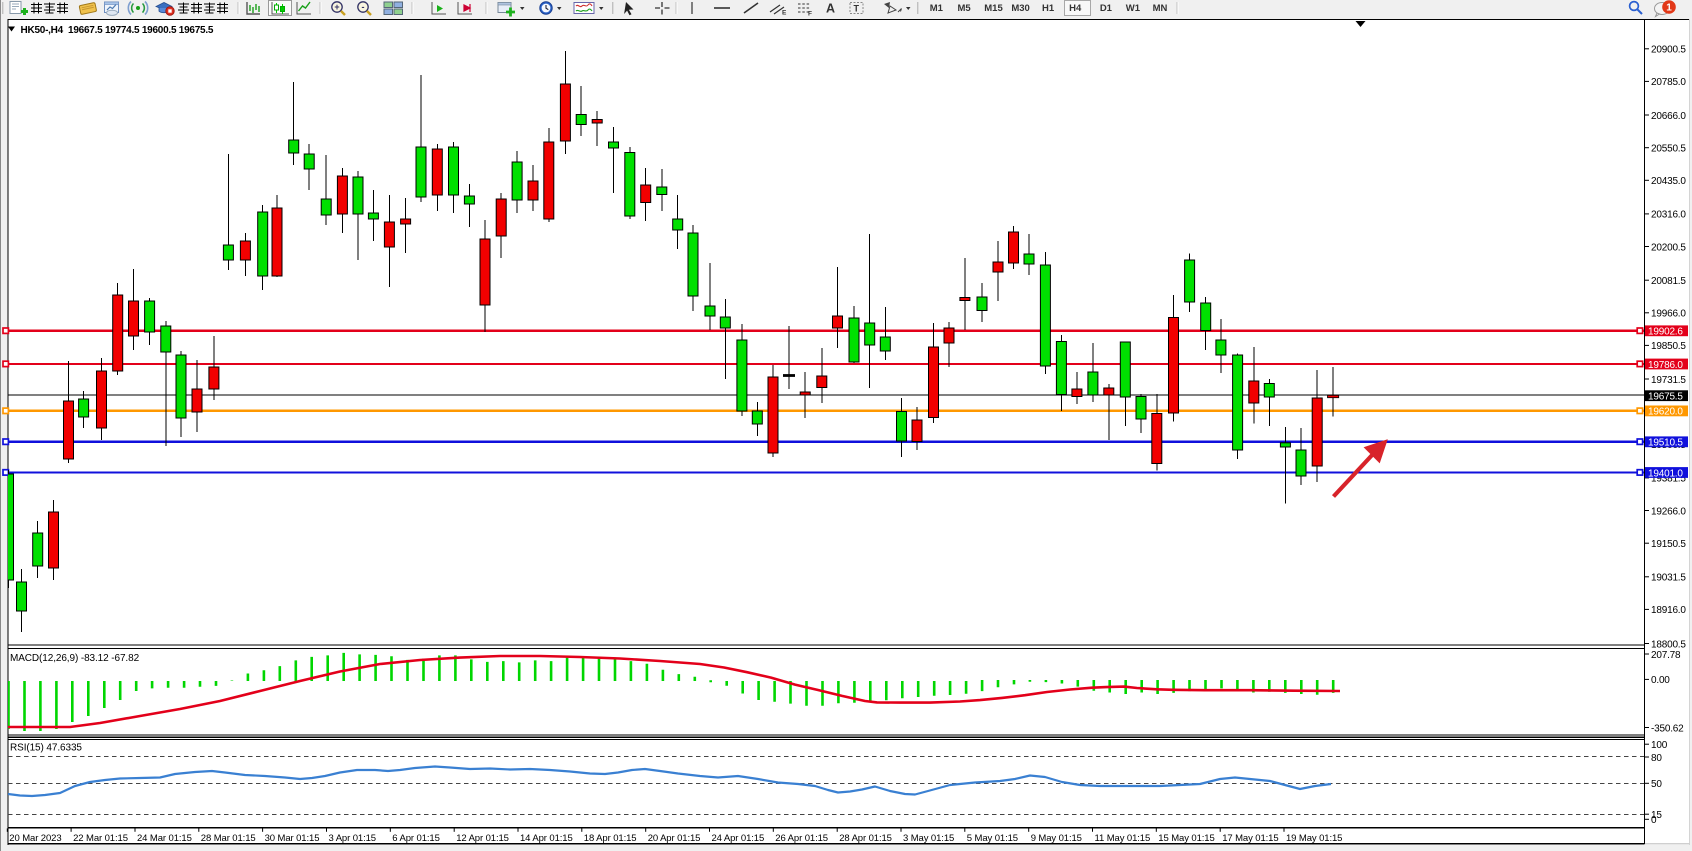 The image size is (1692, 851). What do you see at coordinates (865, 838) in the screenshot?
I see `svg-text: 28 Apr 01:15` at bounding box center [865, 838].